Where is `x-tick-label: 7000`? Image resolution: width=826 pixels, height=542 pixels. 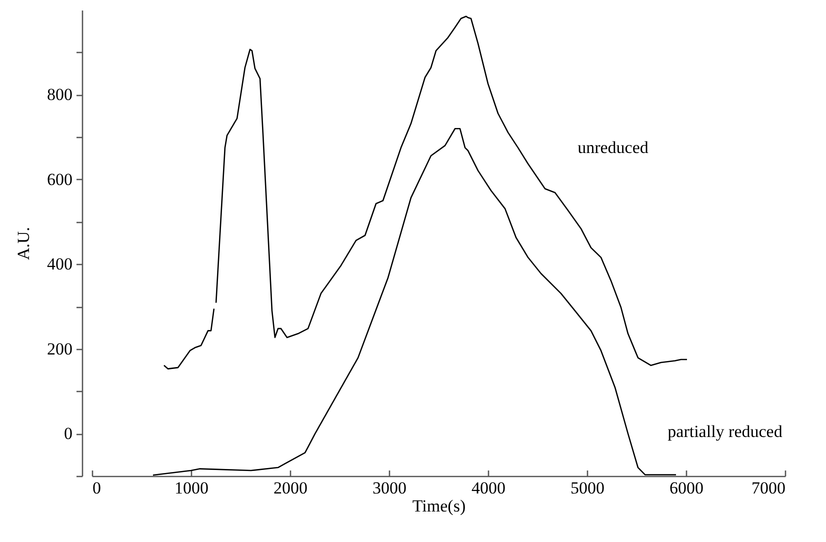
x-tick-label: 7000 is located at coordinates (769, 488).